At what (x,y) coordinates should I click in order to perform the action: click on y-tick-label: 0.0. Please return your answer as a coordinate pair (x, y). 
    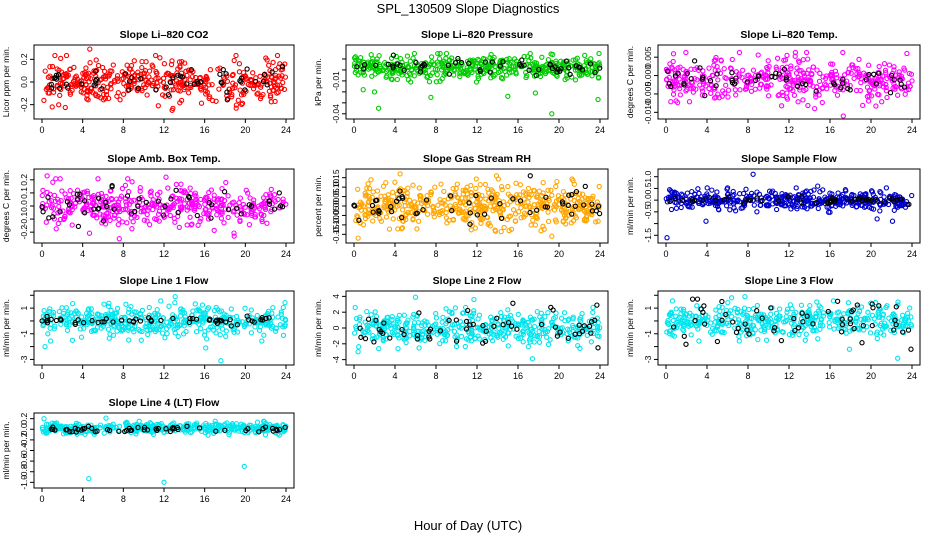
    Looking at the image, I should click on (24, 206).